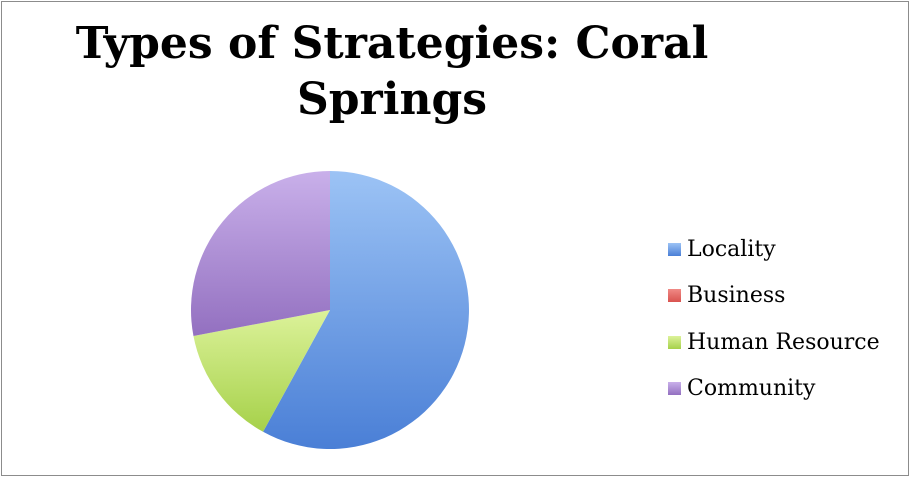 This screenshot has height=479, width=912. What do you see at coordinates (674, 296) in the screenshot?
I see `legend-swatch-business` at bounding box center [674, 296].